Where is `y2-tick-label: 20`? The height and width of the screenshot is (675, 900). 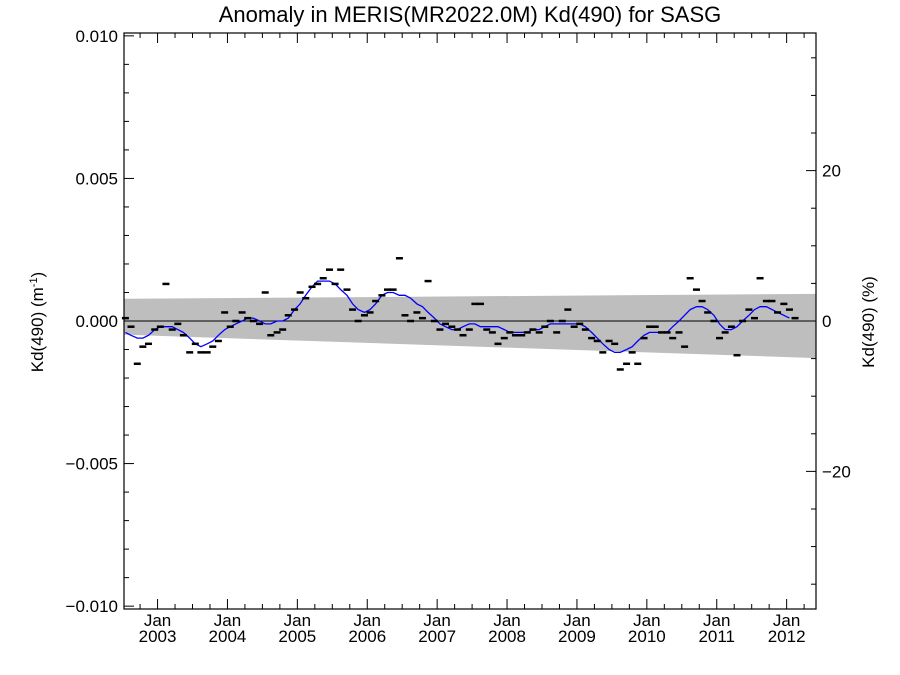 y2-tick-label: 20 is located at coordinates (831, 171).